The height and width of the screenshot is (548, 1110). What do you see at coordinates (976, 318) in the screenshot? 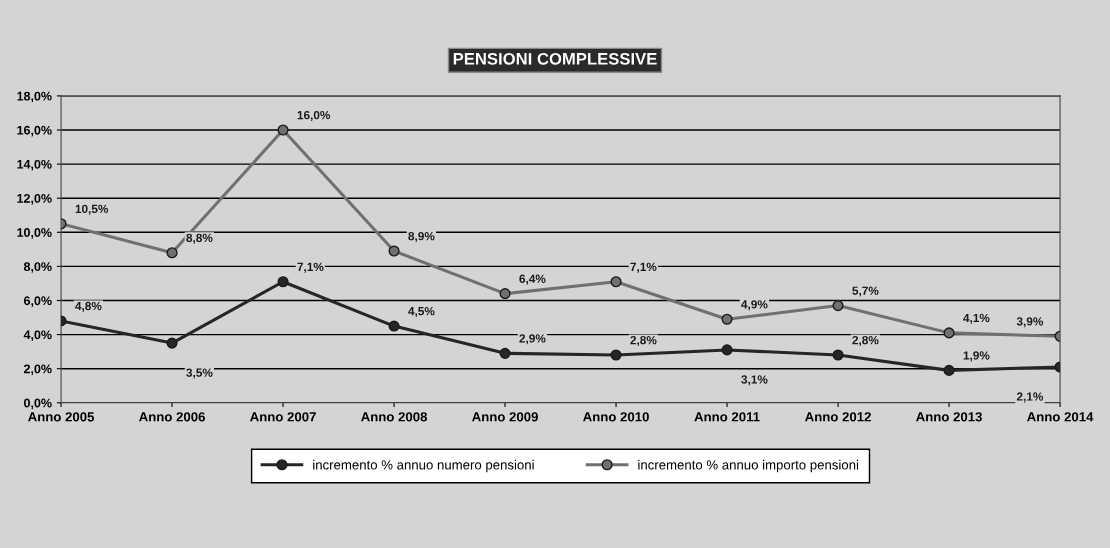
I see `data-label: 4,1%` at bounding box center [976, 318].